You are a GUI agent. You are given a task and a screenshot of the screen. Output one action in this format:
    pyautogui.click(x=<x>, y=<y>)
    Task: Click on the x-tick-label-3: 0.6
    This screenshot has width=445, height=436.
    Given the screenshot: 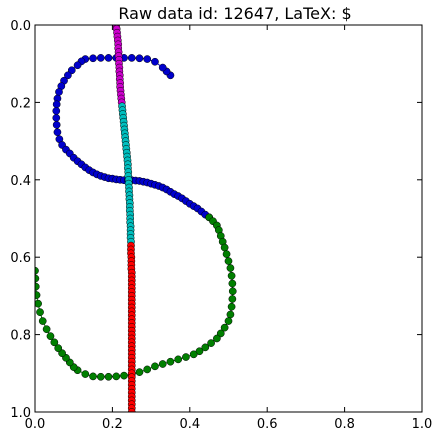 What is the action you would take?
    pyautogui.click(x=267, y=424)
    